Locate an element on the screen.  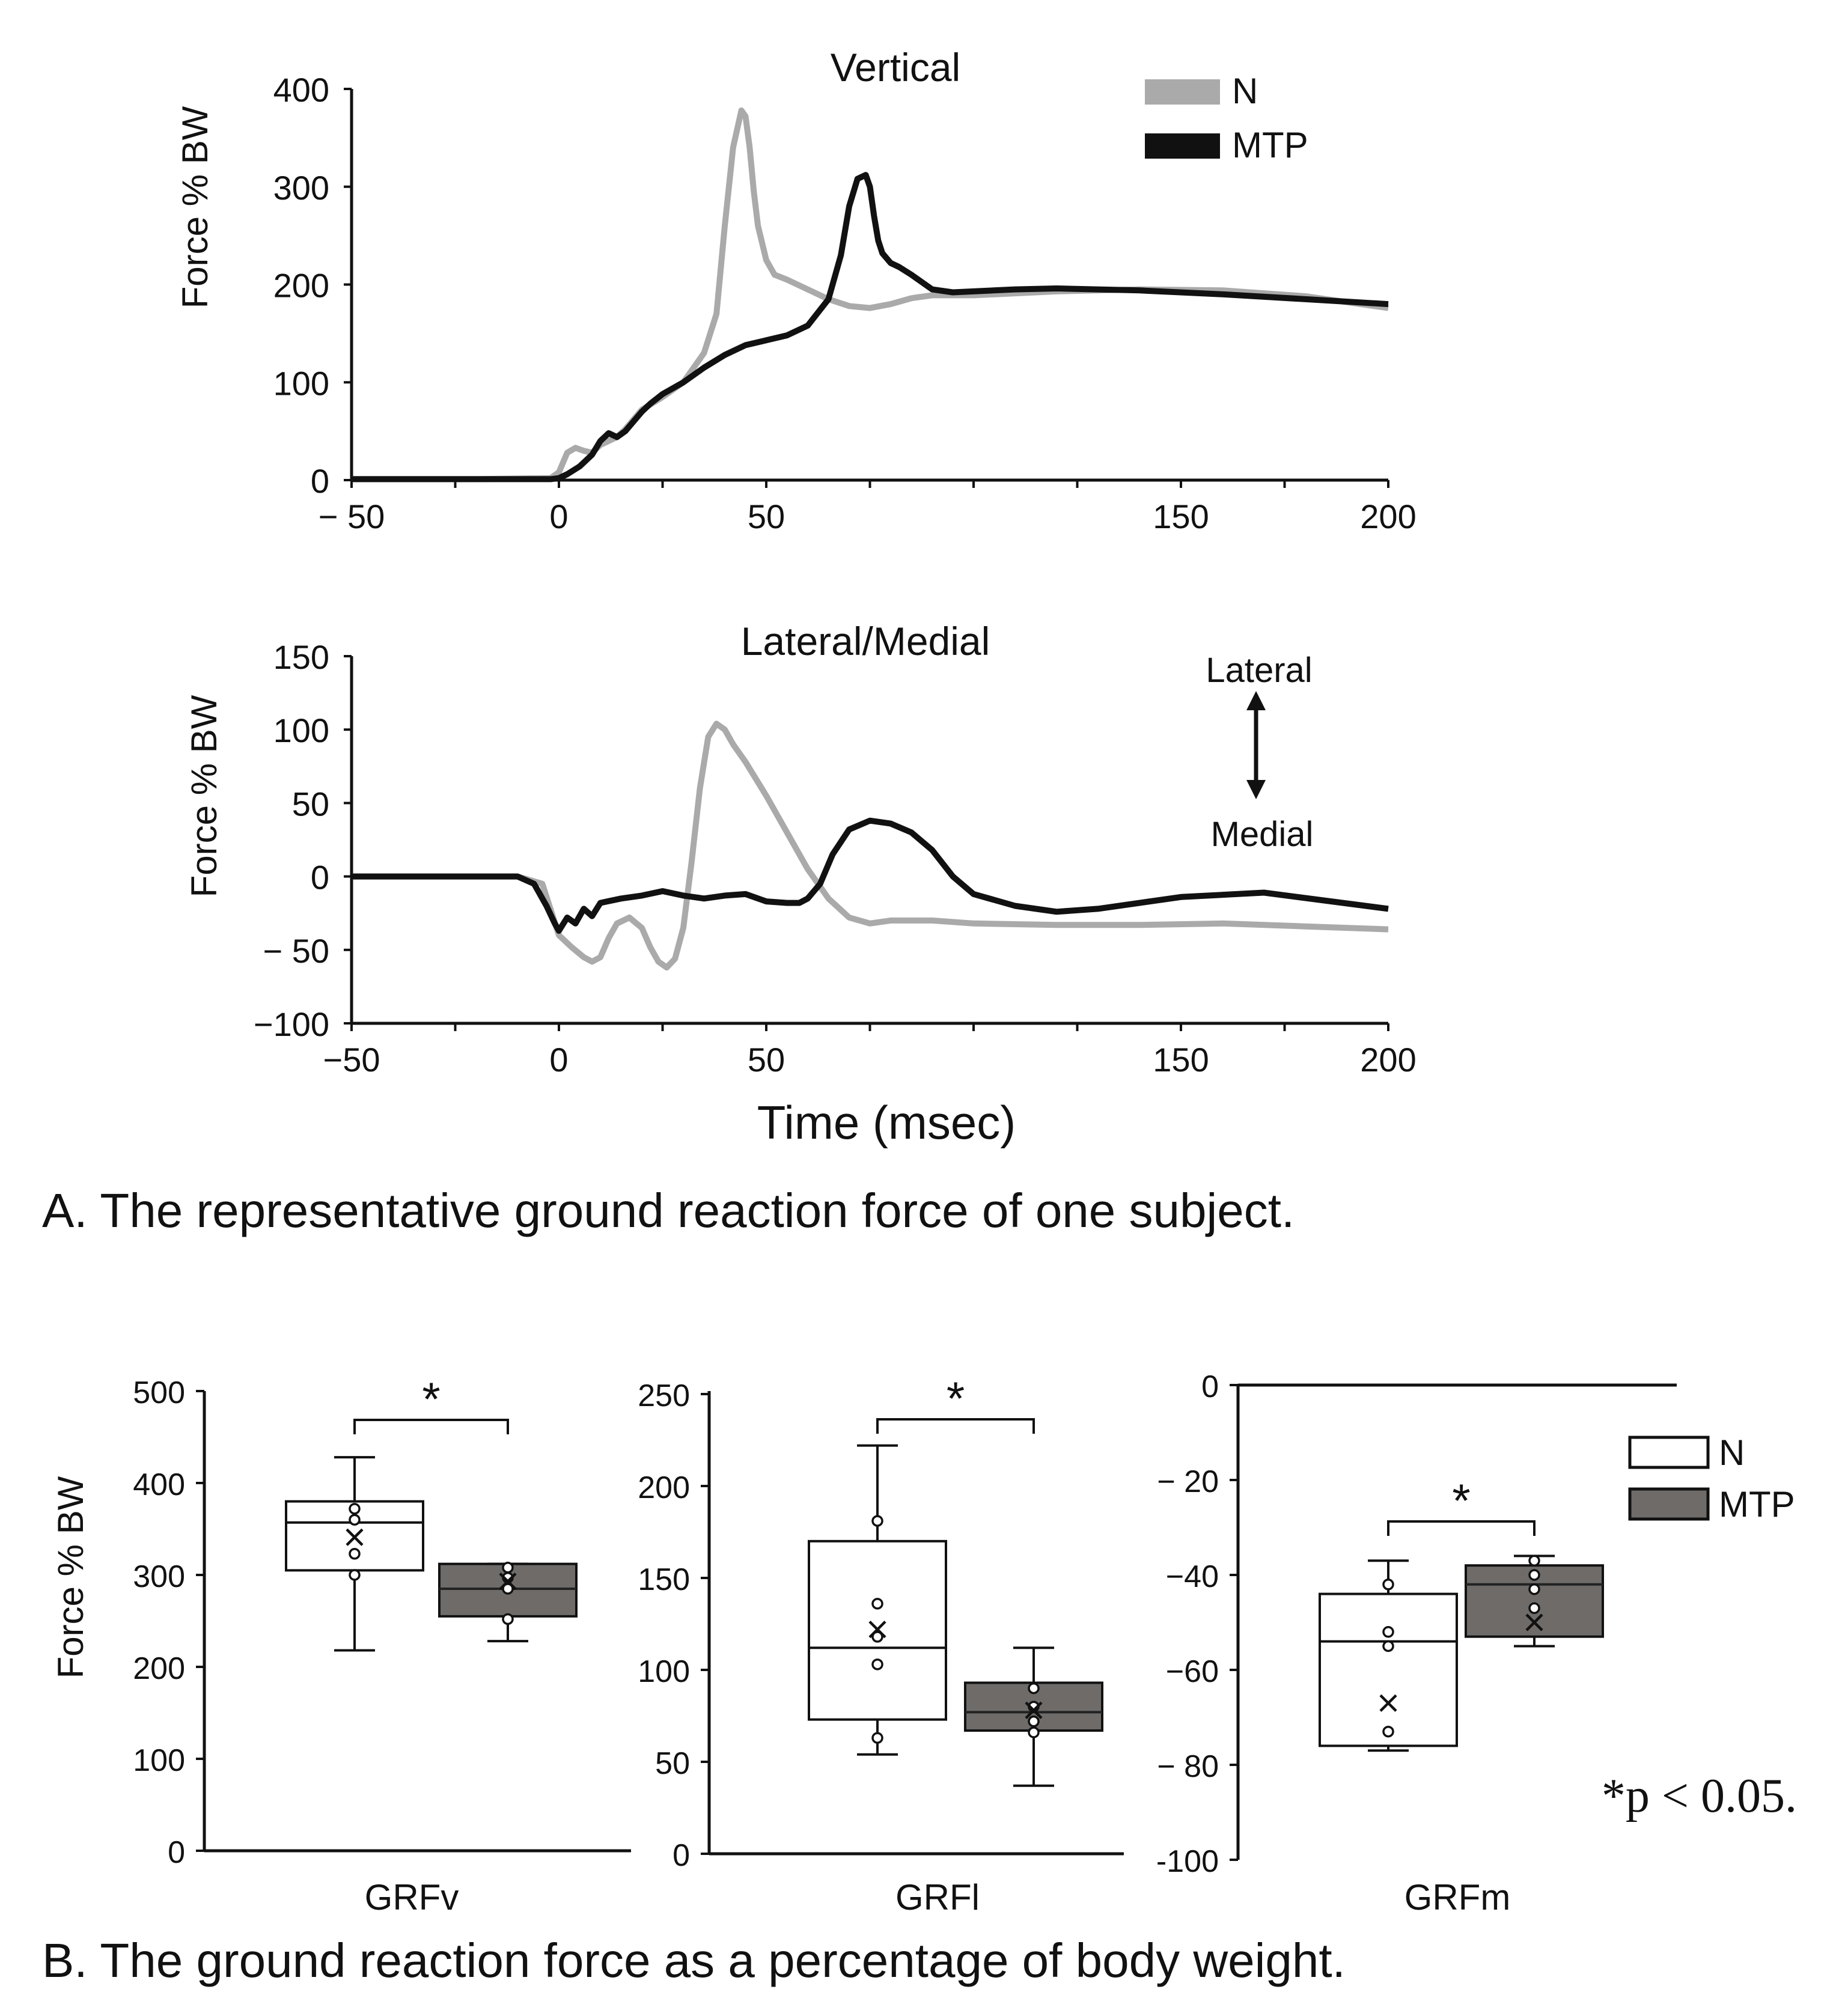
vertical-x-ticks: − 50 0 50 150 200 is located at coordinates (868, 507).